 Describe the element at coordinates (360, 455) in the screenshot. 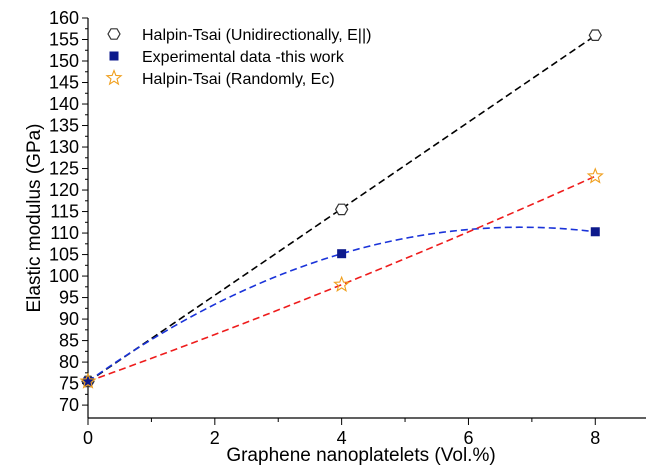

I see `x-axis-title: Graphene nanoplatelets (Vol.%)` at that location.